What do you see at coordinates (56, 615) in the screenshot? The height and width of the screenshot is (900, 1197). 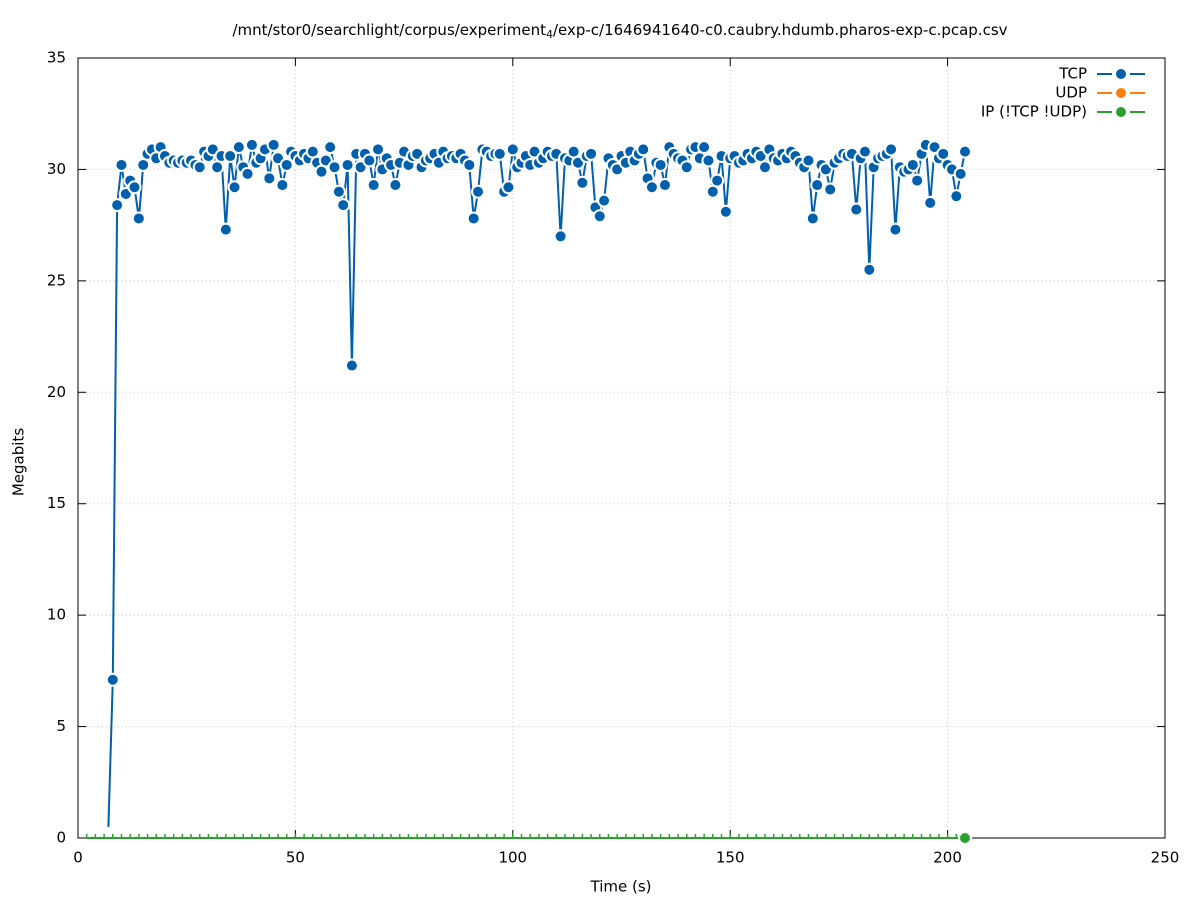 I see `y-tick-label: 10` at bounding box center [56, 615].